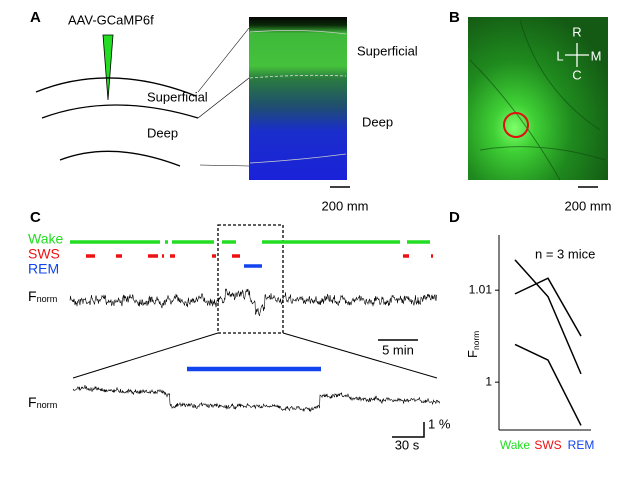 Image resolution: width=638 pixels, height=484 pixels. What do you see at coordinates (45, 239) in the screenshot?
I see `state-label: Wake` at bounding box center [45, 239].